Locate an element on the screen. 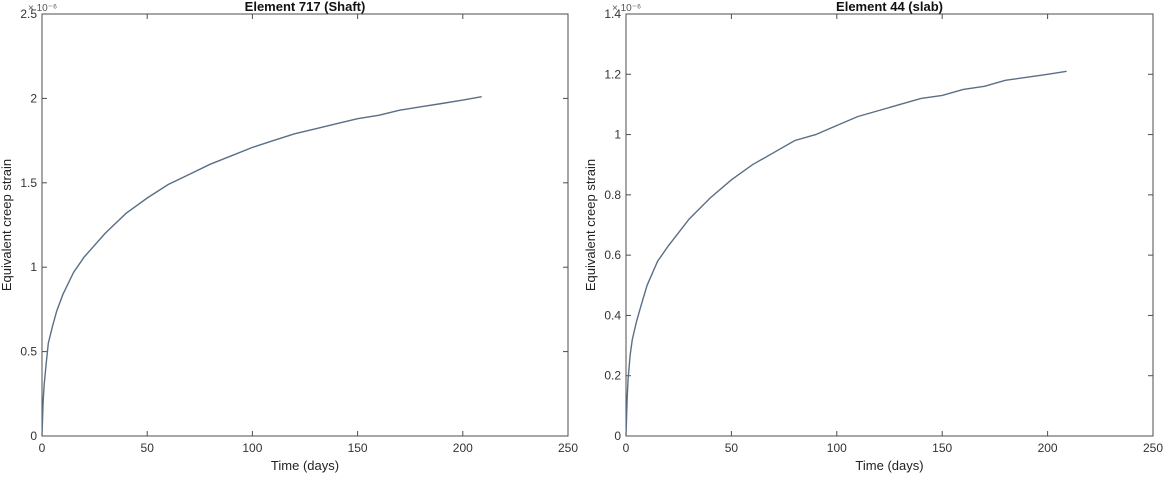 This screenshot has height=494, width=1170. y-tick-label: 0.2 is located at coordinates (612, 376).